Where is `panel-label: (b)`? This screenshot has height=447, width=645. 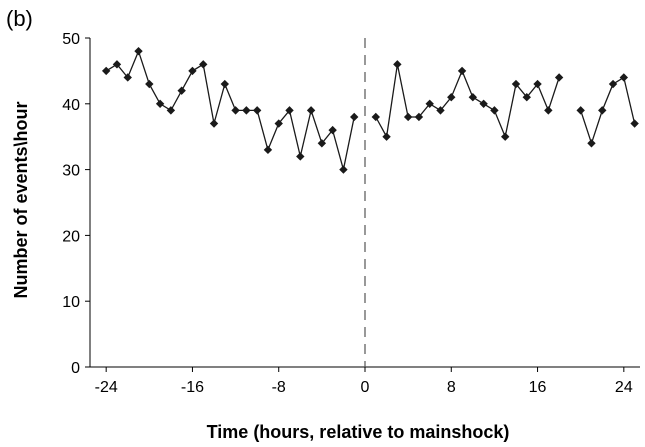
panel-label: (b) is located at coordinates (19, 18).